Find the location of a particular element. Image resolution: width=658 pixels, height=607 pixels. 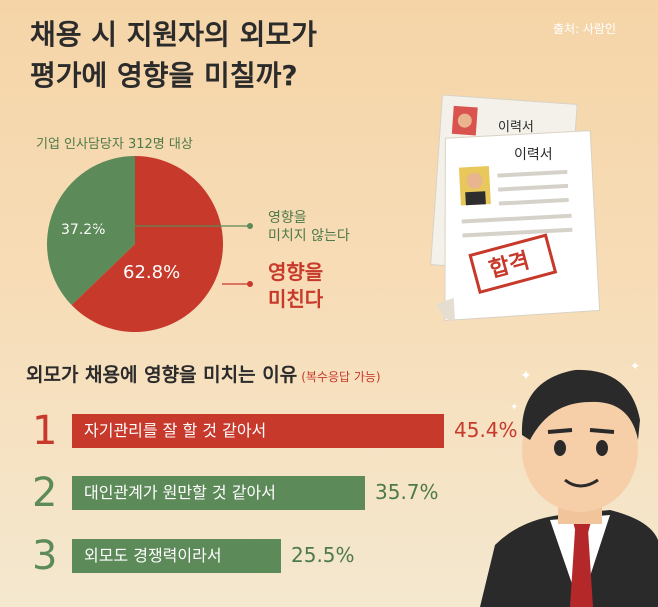

bar-value-3: 25.5% is located at coordinates (323, 555).